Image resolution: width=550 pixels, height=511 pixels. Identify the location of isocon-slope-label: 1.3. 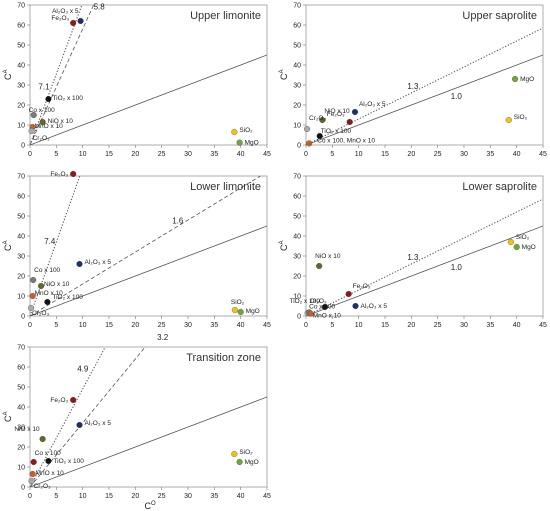
(413, 257).